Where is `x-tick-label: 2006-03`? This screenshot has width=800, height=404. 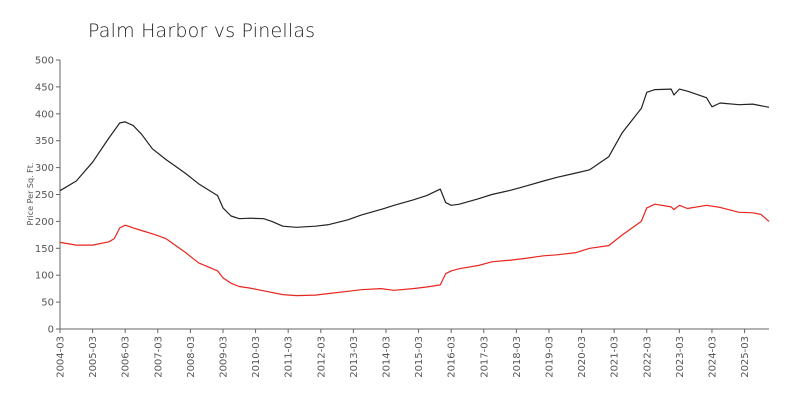 x-tick-label: 2006-03 is located at coordinates (126, 357).